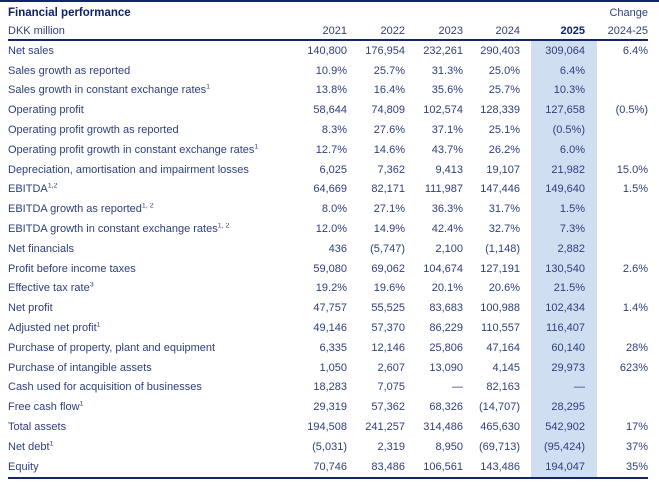 This screenshot has width=659, height=486. I want to click on row-label: Net sales, so click(31, 50).